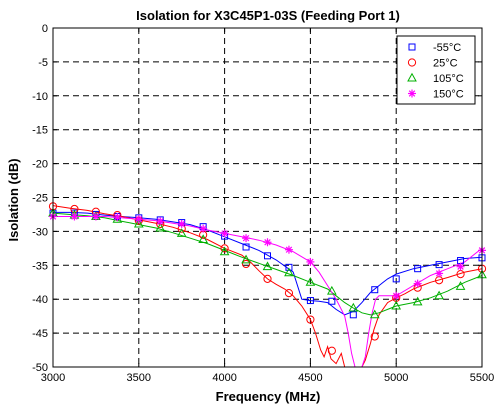 The image size is (496, 410). I want to click on y-tick-label: -15, so click(40, 131).